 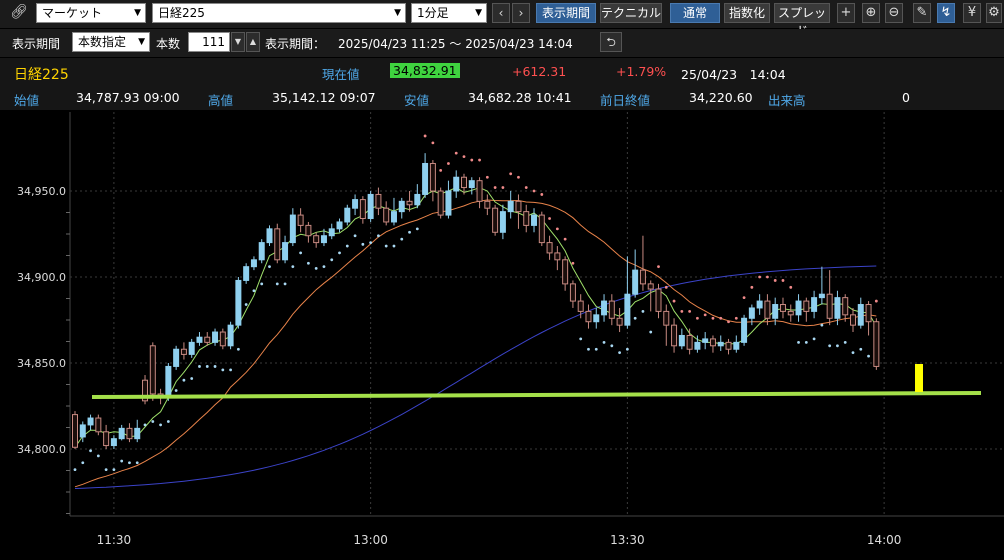 I want to click on market-select: マーケット ▼, so click(x=91, y=13).